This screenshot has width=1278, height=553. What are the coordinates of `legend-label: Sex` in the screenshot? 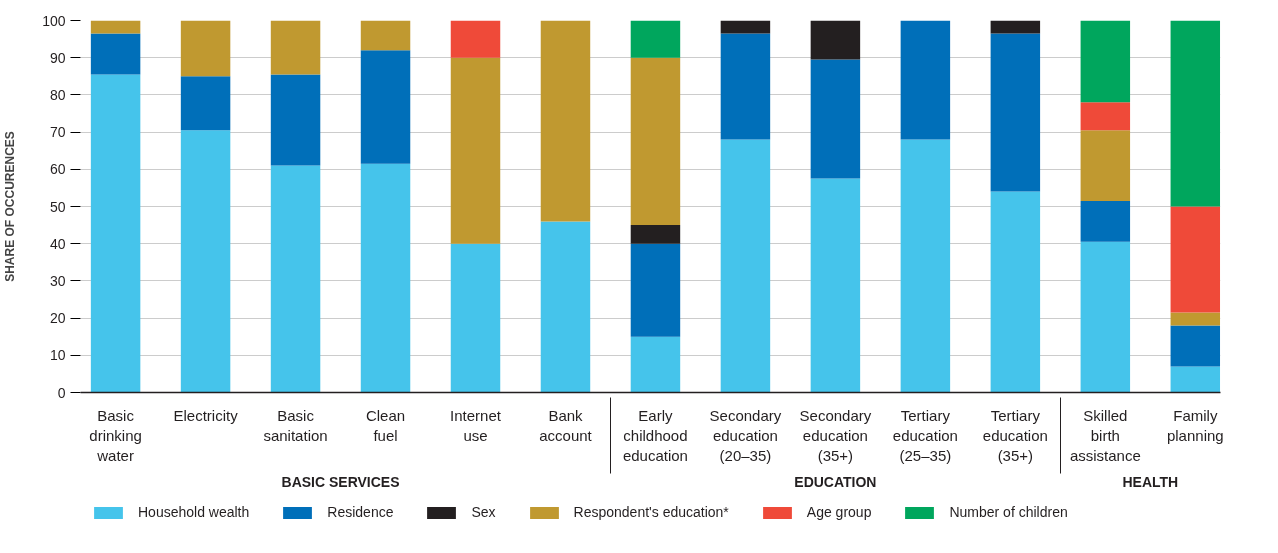 It's located at (483, 512).